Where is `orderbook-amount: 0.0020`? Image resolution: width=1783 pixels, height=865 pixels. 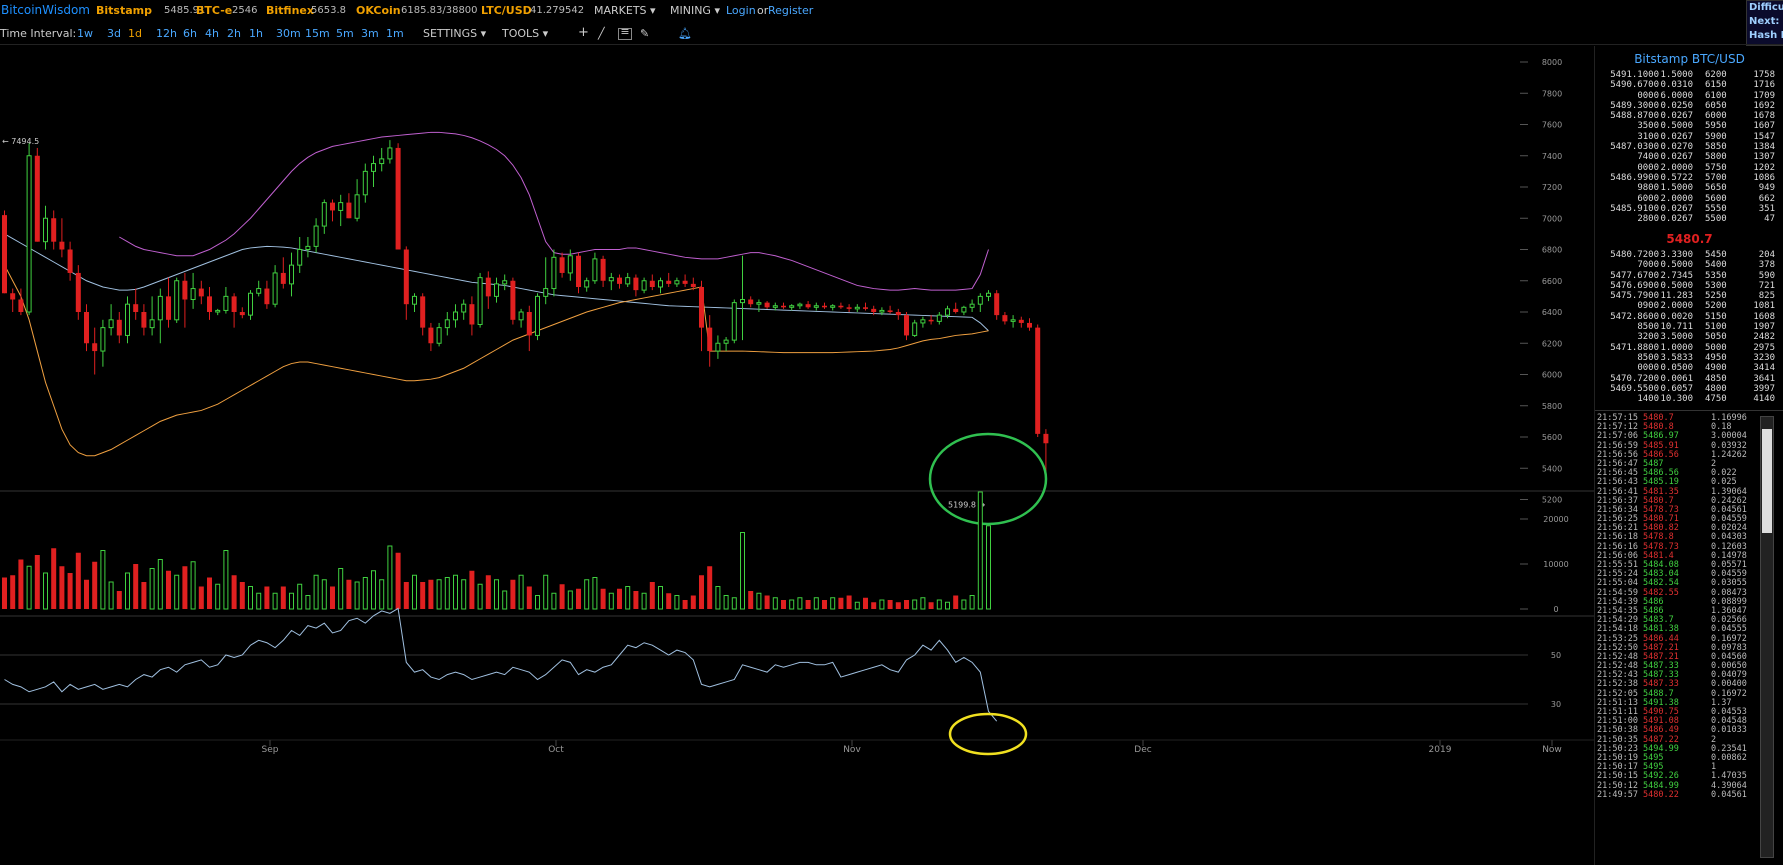
orderbook-amount: 0.0020 is located at coordinates (1676, 316).